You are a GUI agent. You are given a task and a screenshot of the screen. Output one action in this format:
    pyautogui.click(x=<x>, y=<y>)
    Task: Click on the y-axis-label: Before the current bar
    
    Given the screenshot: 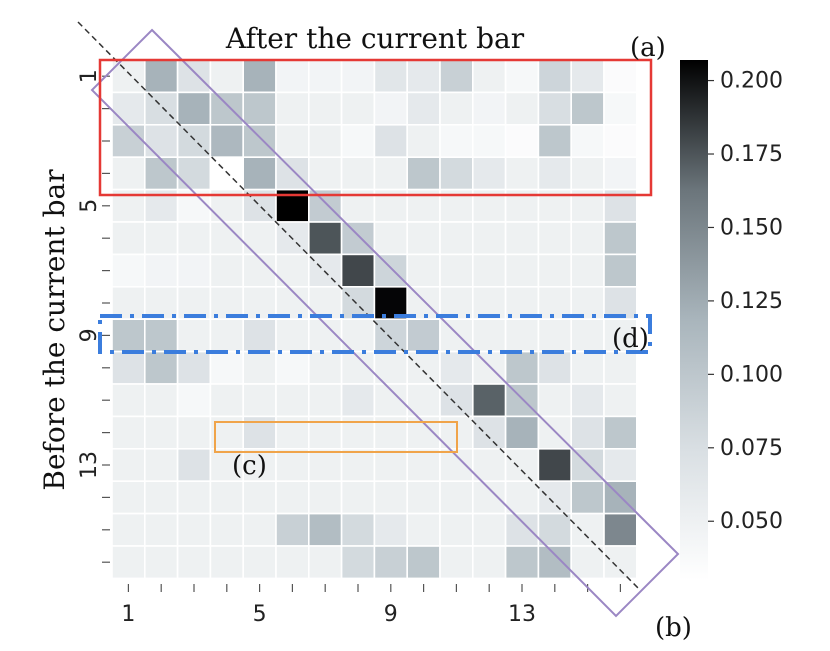 What is the action you would take?
    pyautogui.click(x=54, y=330)
    